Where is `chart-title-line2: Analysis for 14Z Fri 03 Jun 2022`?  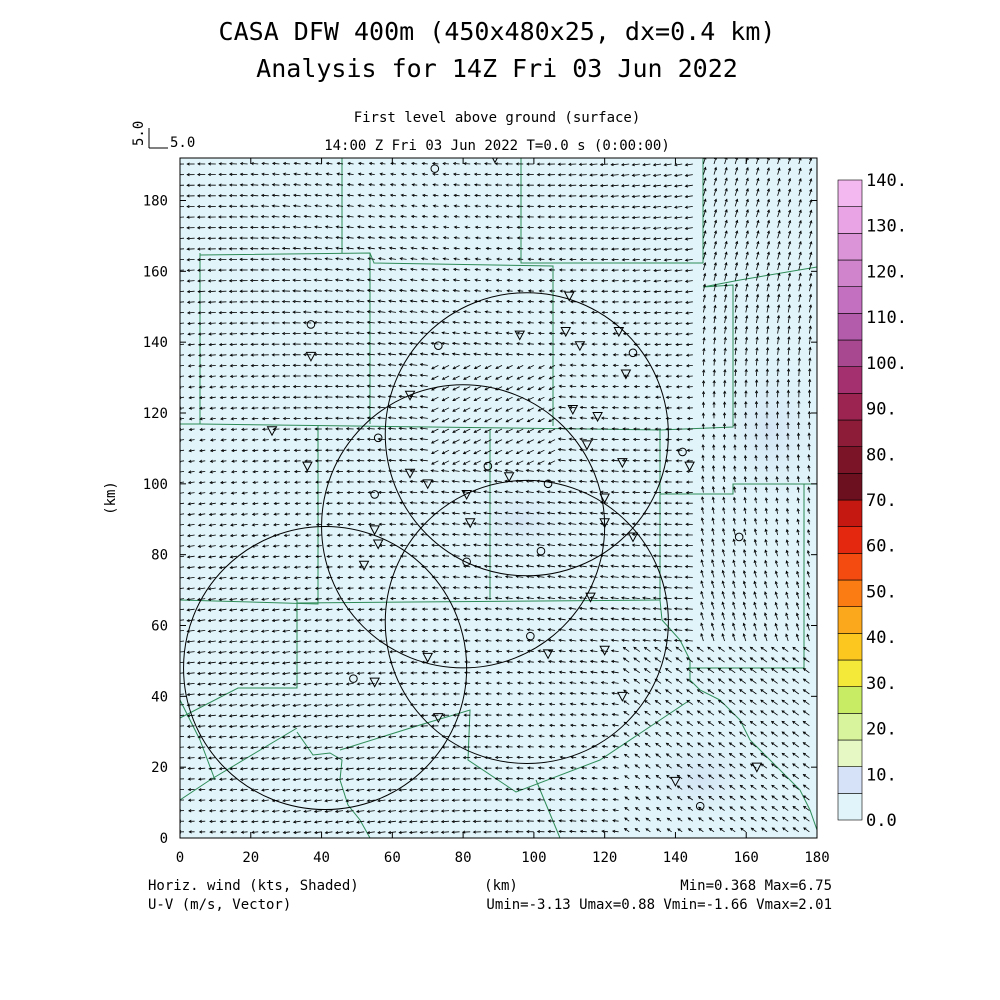 chart-title-line2: Analysis for 14Z Fri 03 Jun 2022 is located at coordinates (497, 68).